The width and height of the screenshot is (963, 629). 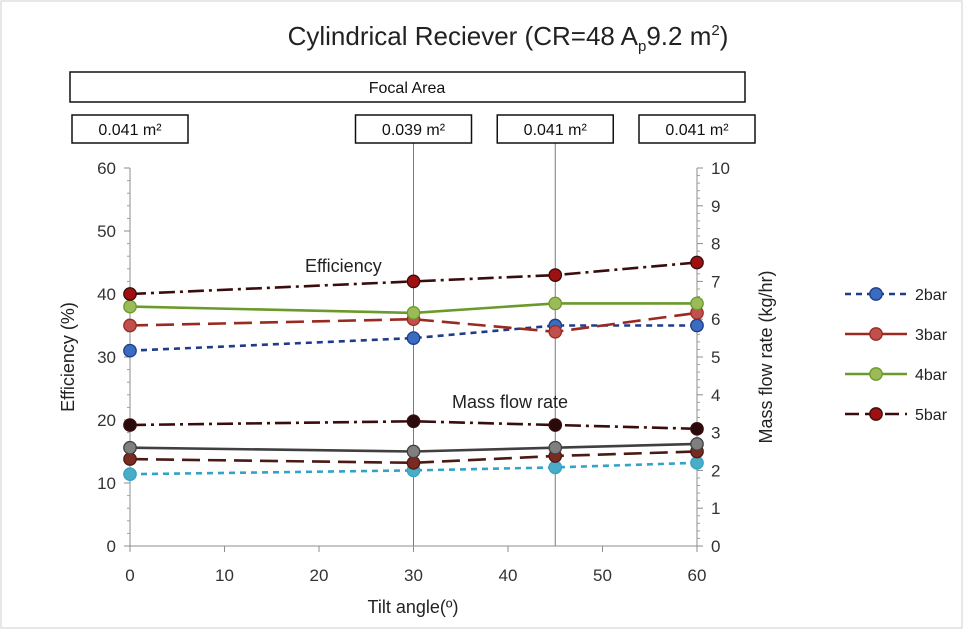 I want to click on legend-marker-3bar, so click(x=876, y=334).